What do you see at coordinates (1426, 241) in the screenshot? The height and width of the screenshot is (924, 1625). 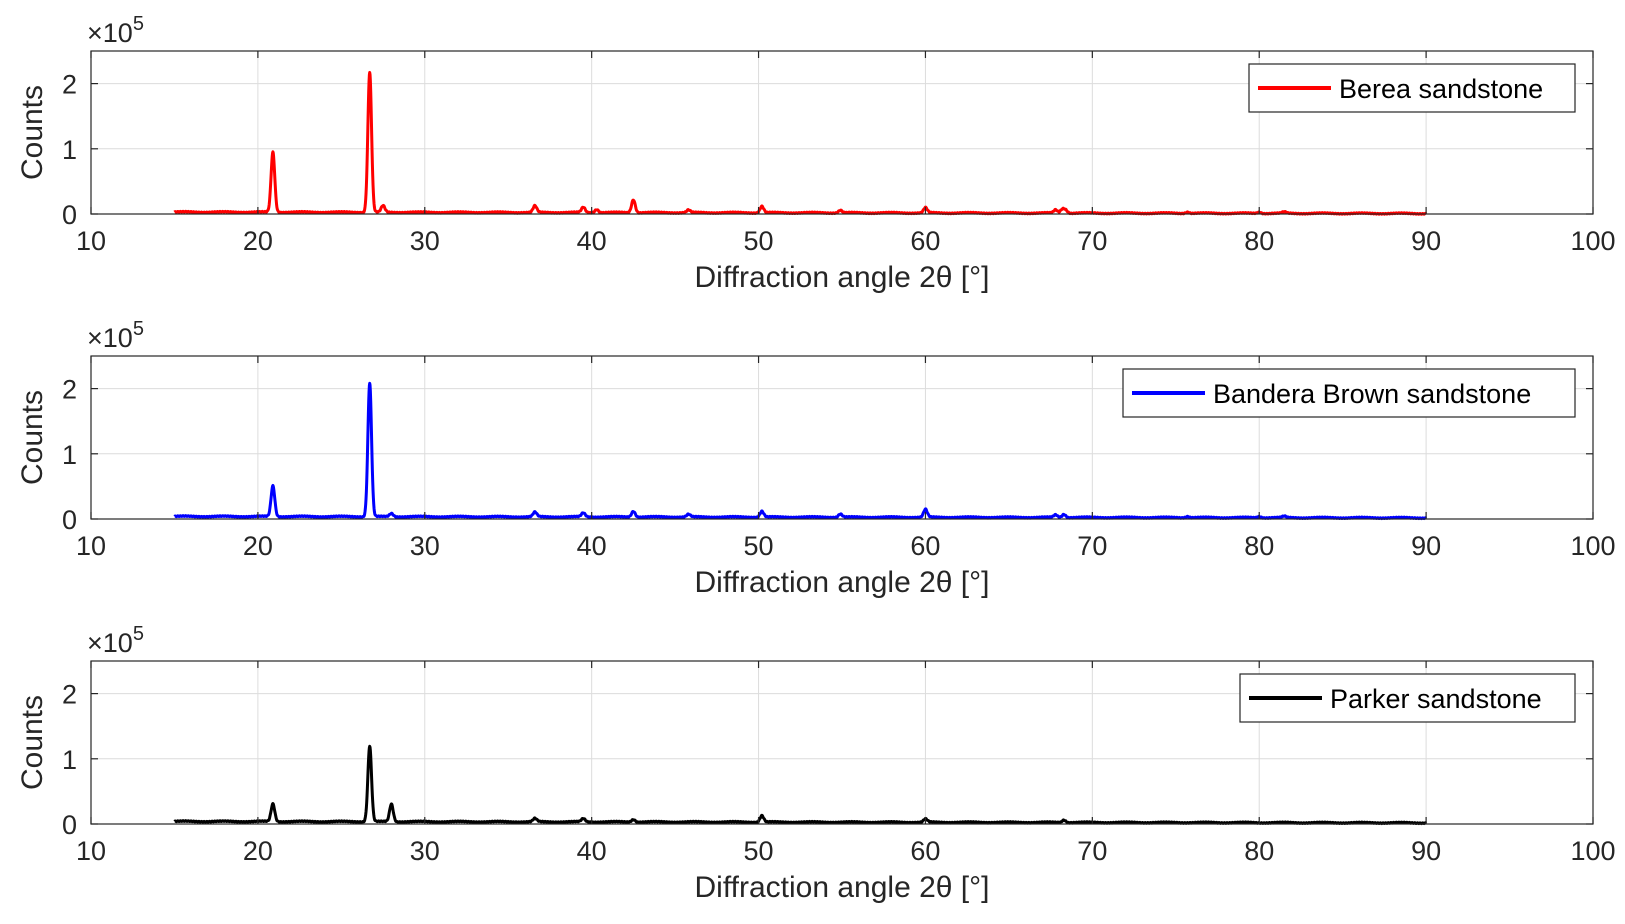 I see `berea-x-tick-label-8: 90` at bounding box center [1426, 241].